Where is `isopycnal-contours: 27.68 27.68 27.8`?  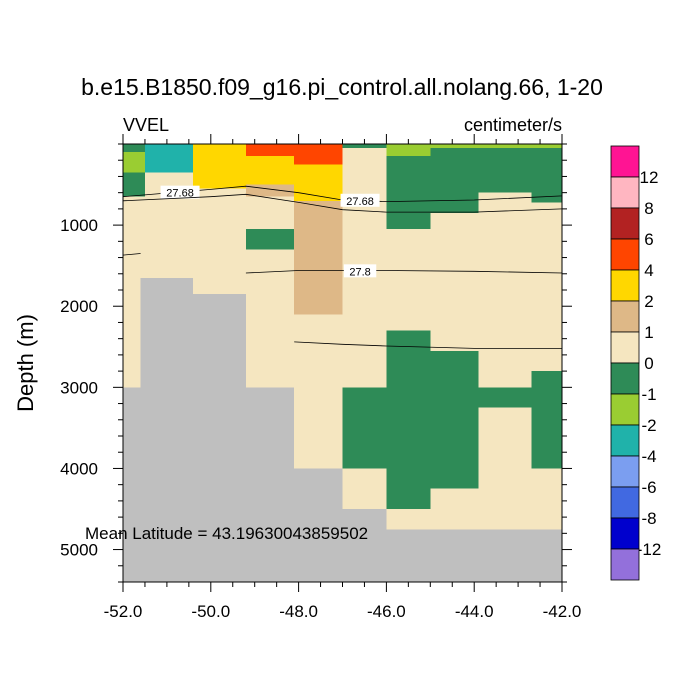 isopycnal-contours: 27.68 27.68 27.8 is located at coordinates (342, 267).